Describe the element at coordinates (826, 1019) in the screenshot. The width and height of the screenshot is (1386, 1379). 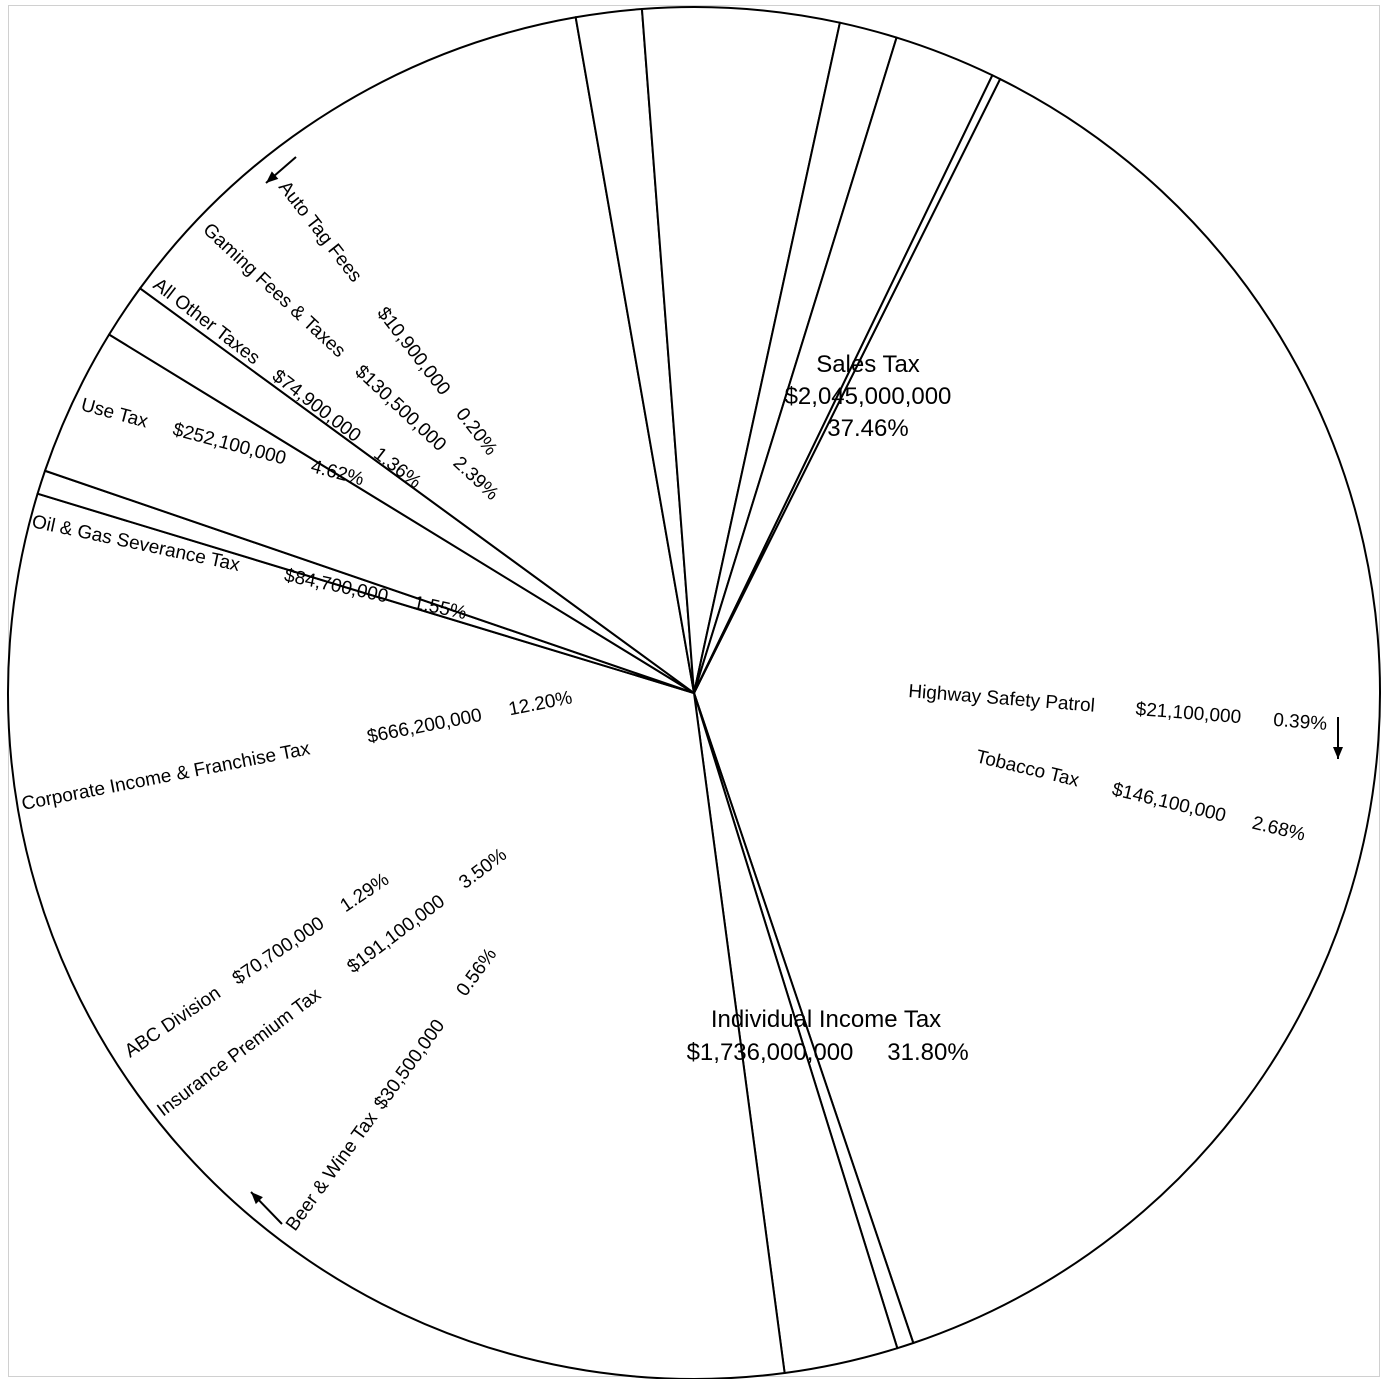
I see `slice-label-name: Individual Income Tax` at that location.